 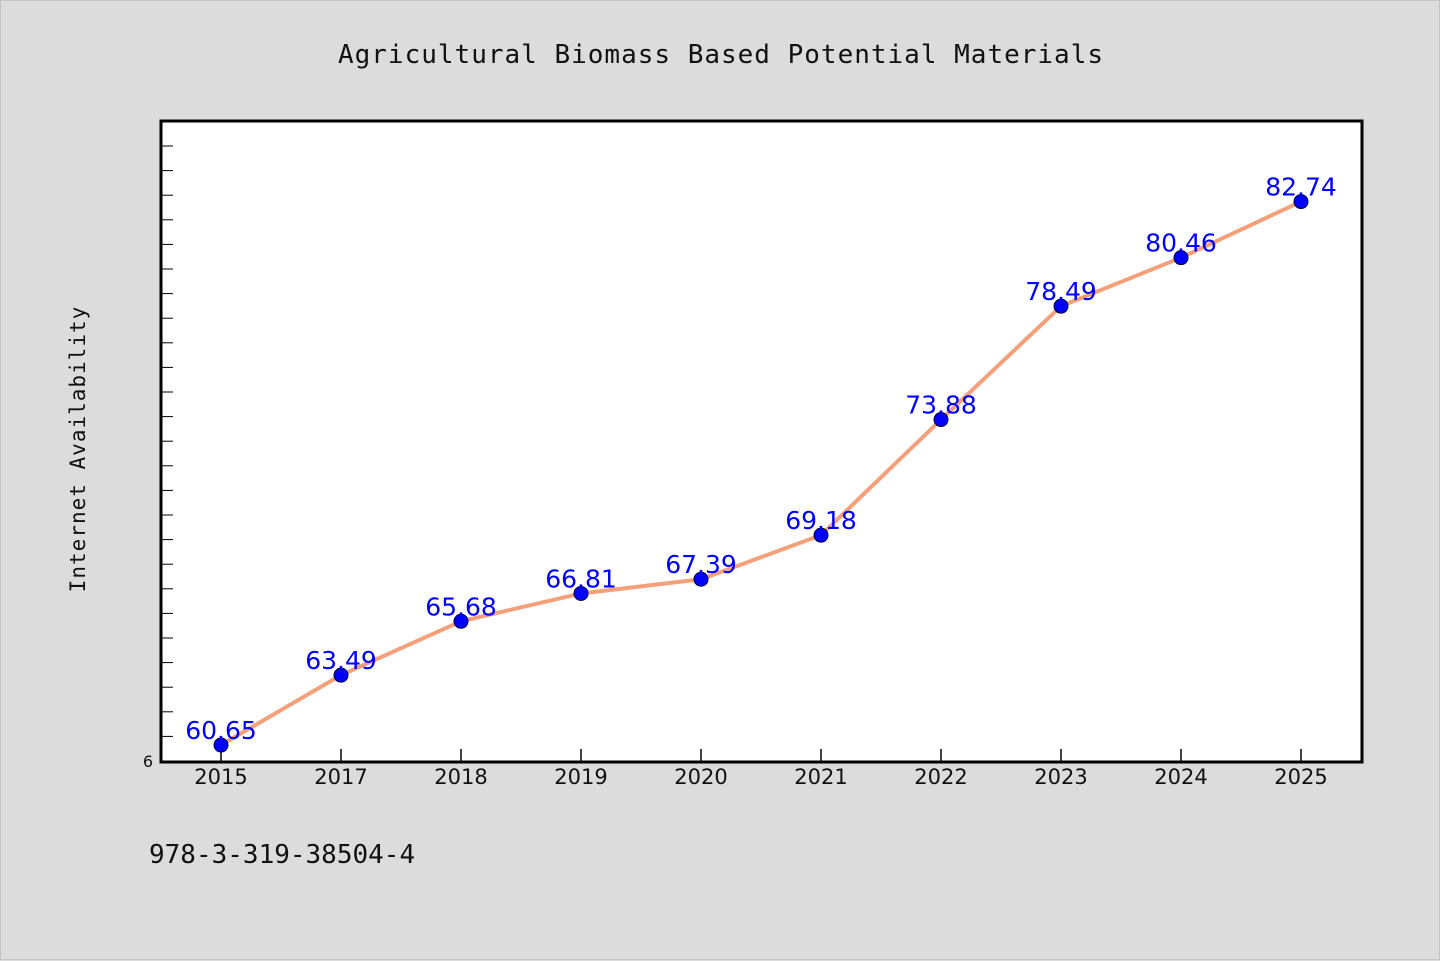 I want to click on x-tick-label: 2025, so click(x=1300, y=777).